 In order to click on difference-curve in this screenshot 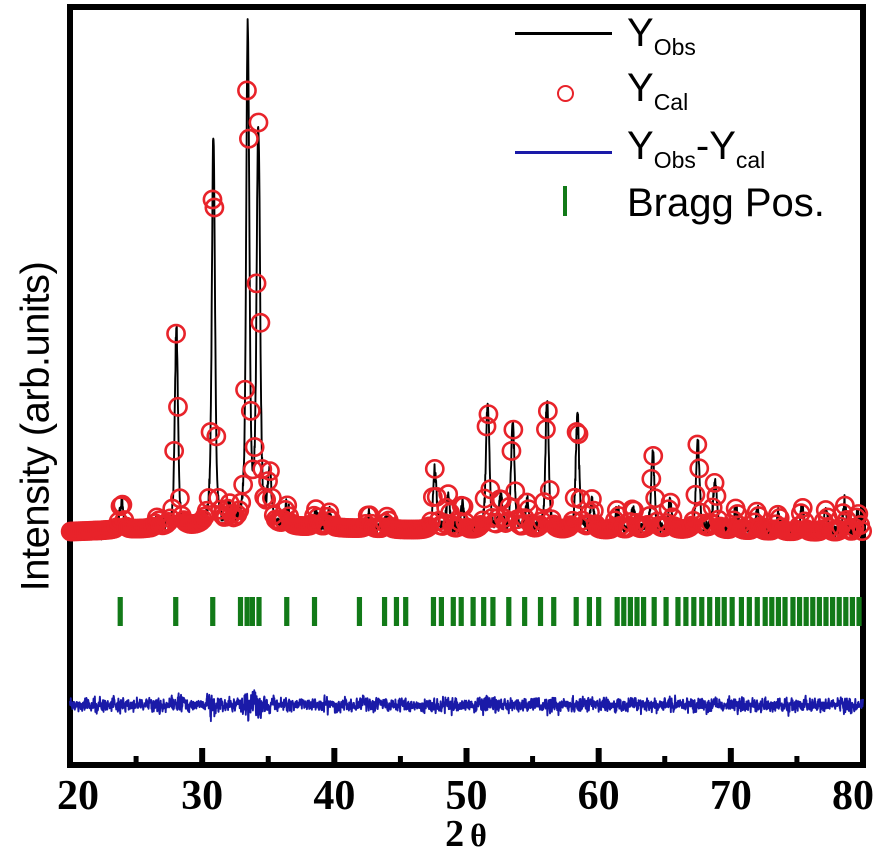, I will do `click(466, 706)`.